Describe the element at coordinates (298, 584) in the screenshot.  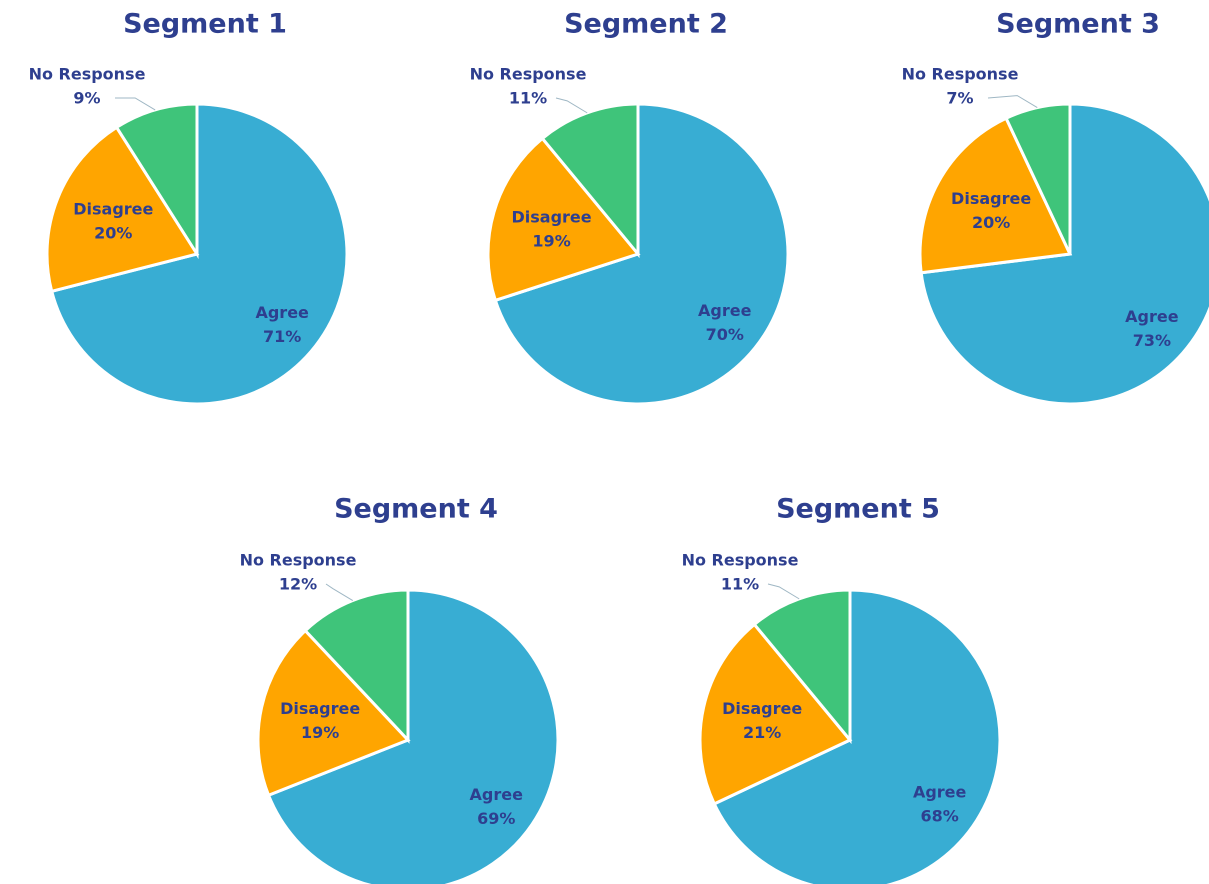
I see `slice-label: 12%` at that location.